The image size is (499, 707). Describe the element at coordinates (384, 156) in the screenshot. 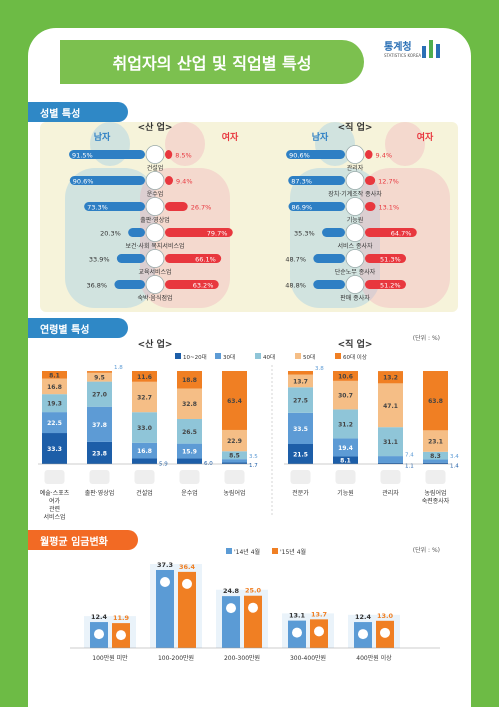

I see `female-value-label: 9.4%` at that location.